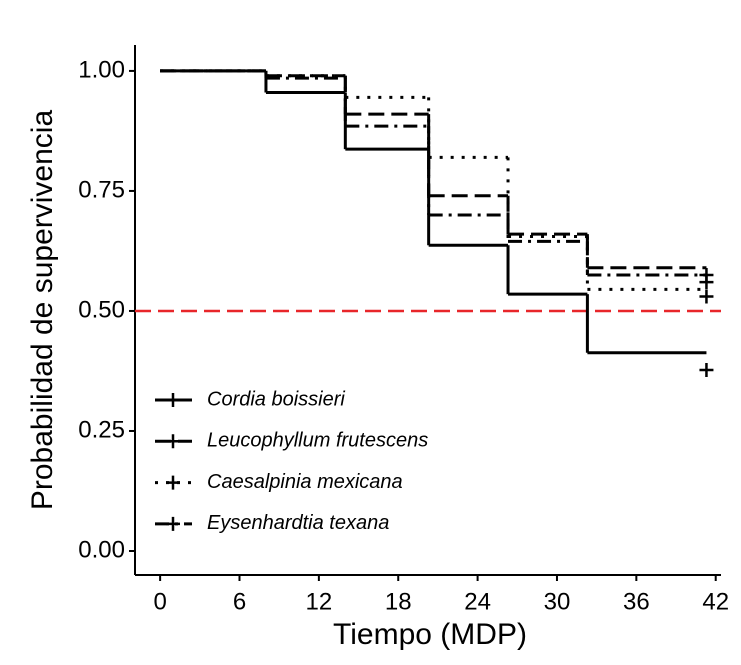  What do you see at coordinates (319, 601) in the screenshot?
I see `x-tick-label: 12` at bounding box center [319, 601].